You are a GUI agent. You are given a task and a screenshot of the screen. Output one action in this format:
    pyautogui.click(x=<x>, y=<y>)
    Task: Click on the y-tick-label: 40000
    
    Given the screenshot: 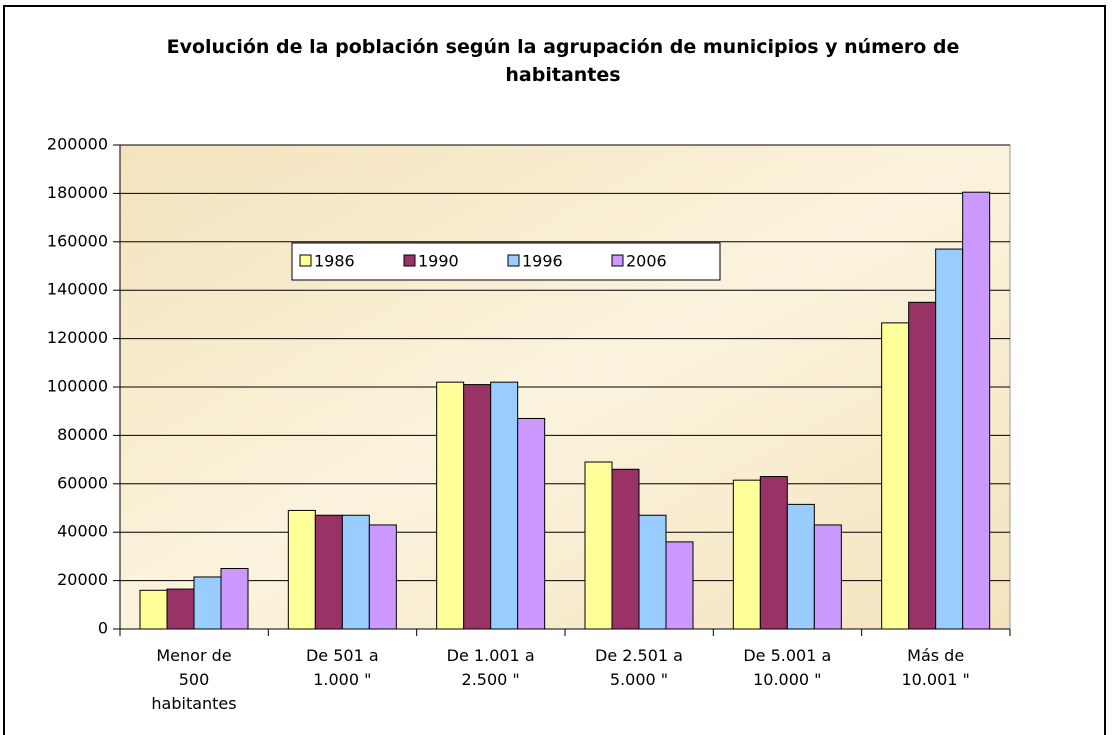 What is the action you would take?
    pyautogui.click(x=82, y=531)
    